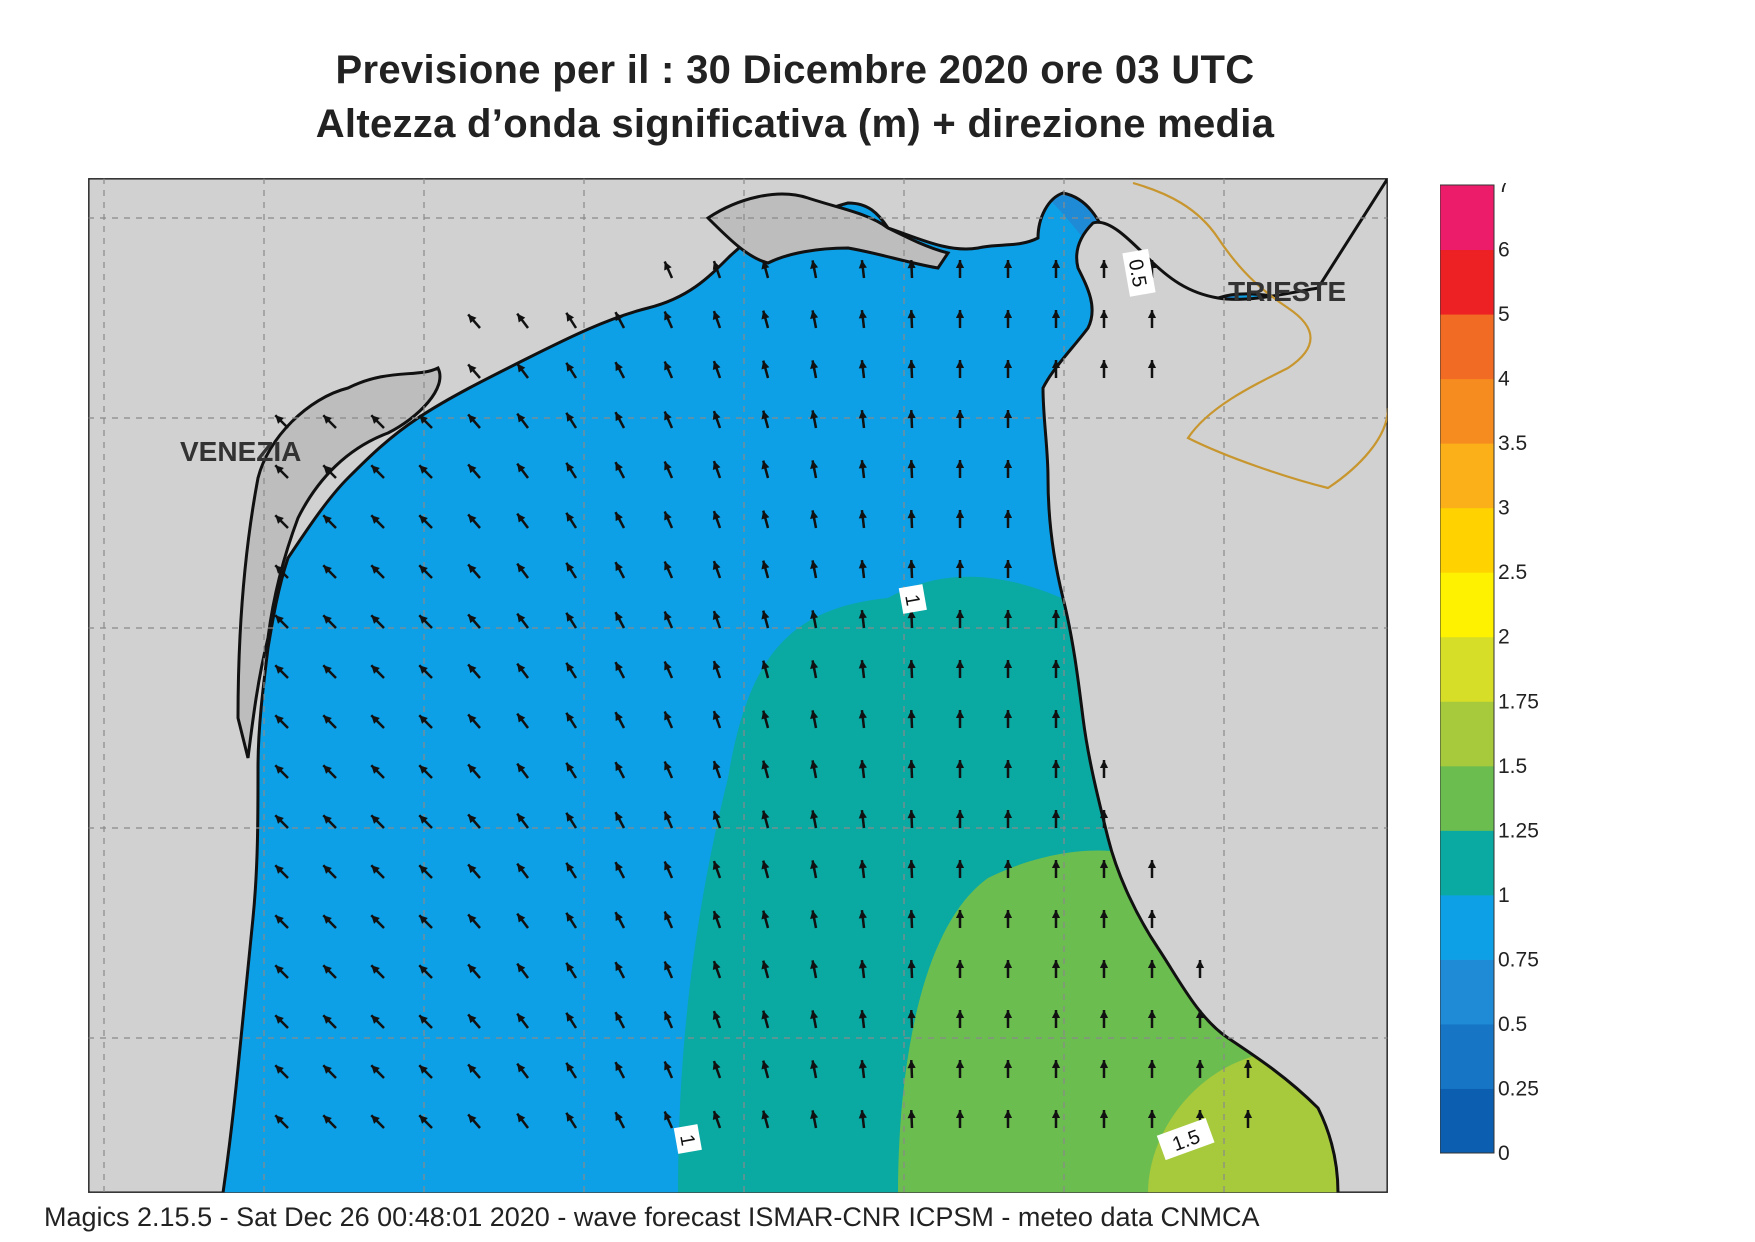  Describe the element at coordinates (687, 1140) in the screenshot. I see `svg-text: 1` at that location.